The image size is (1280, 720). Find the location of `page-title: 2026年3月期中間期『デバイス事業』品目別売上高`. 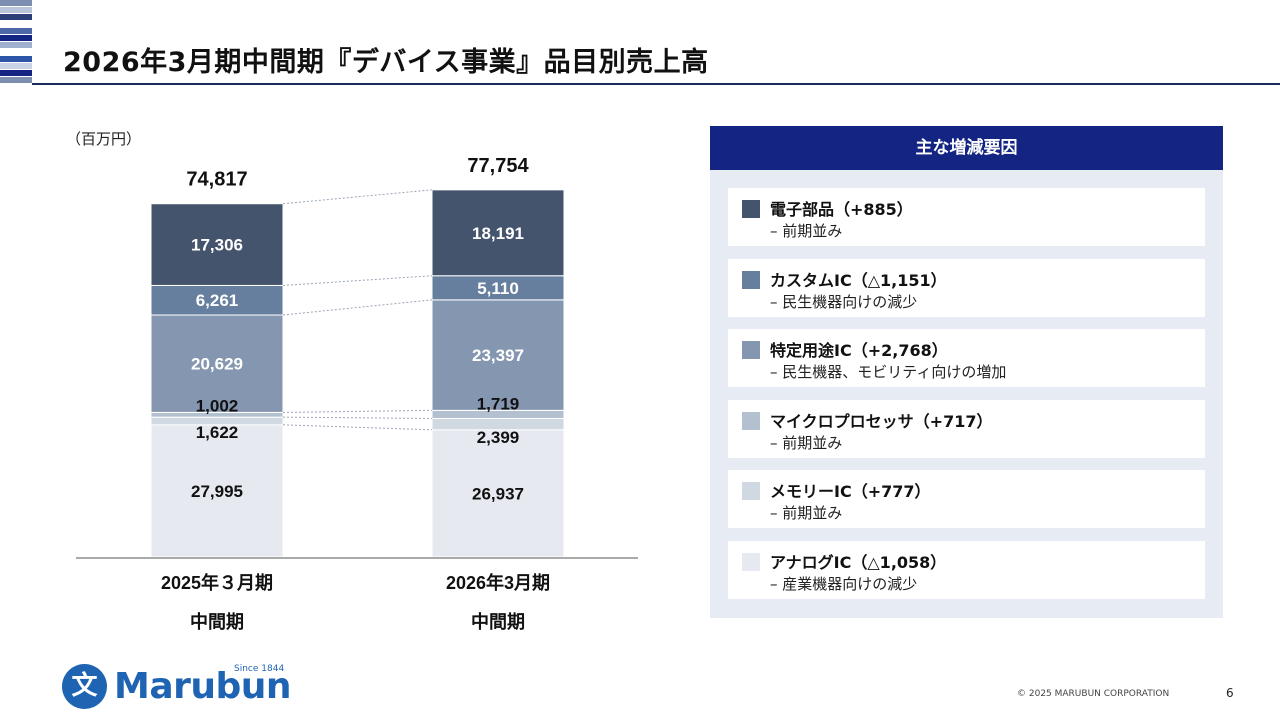

page-title: 2026年3月期中間期『デバイス事業』品目別売上高 is located at coordinates (386, 62).